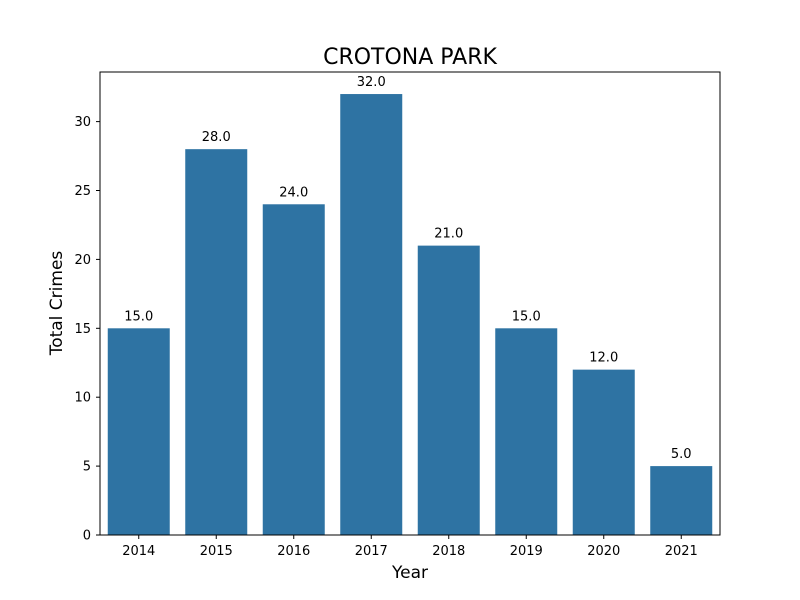 Image resolution: width=800 pixels, height=600 pixels. Describe the element at coordinates (681, 551) in the screenshot. I see `x-tick-label-2021: 2021` at that location.